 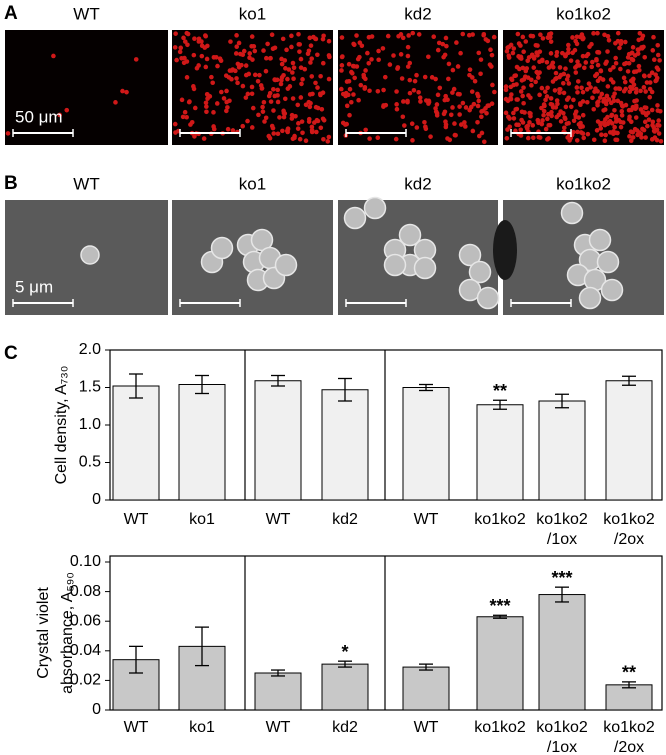 I want to click on image-label: WT, so click(x=86, y=13).